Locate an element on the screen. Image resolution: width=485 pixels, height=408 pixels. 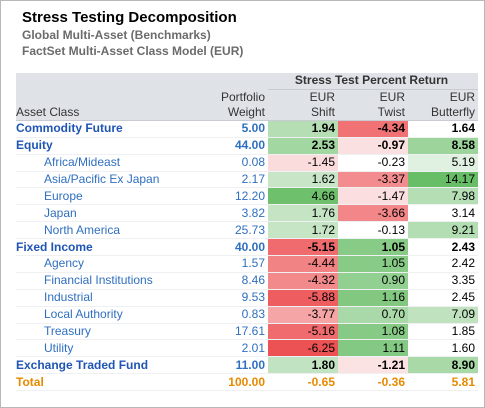
eur-butterfly-cell: 14.17 is located at coordinates (443, 180).